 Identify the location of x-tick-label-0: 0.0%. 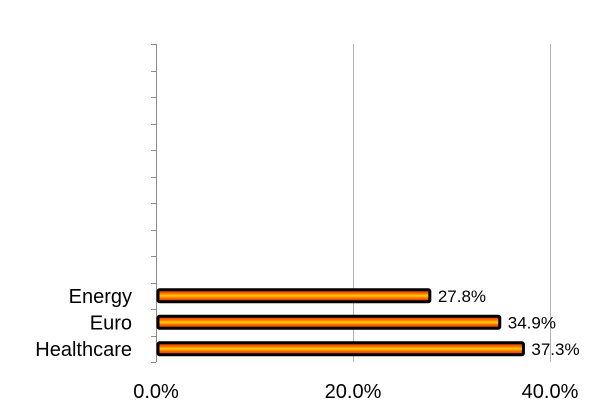
(156, 392).